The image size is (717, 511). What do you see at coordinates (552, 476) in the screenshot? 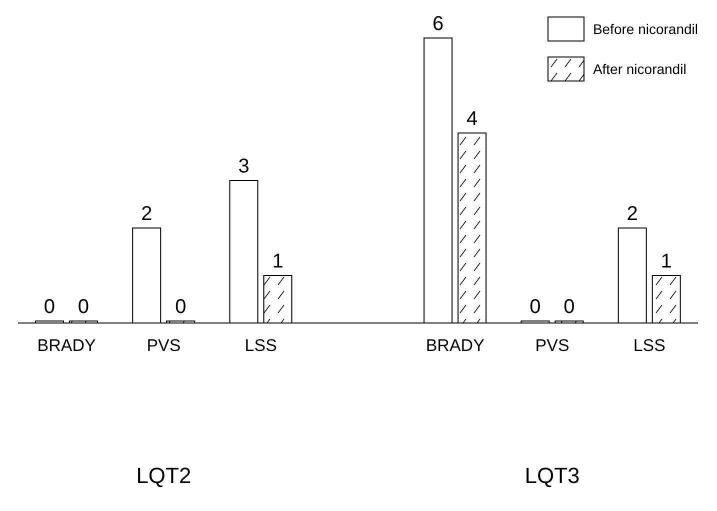
I see `text: LQT3` at bounding box center [552, 476].